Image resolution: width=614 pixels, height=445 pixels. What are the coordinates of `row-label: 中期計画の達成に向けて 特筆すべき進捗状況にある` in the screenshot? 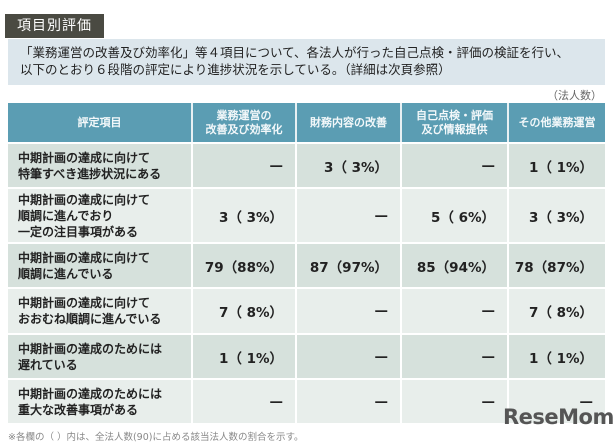 It's located at (100, 166).